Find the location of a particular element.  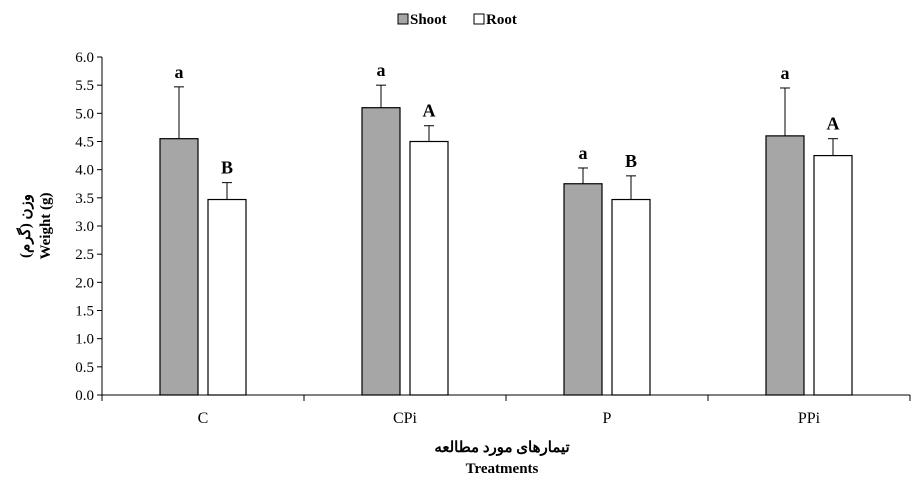

y-tick-label: 4.5 is located at coordinates (84, 143).